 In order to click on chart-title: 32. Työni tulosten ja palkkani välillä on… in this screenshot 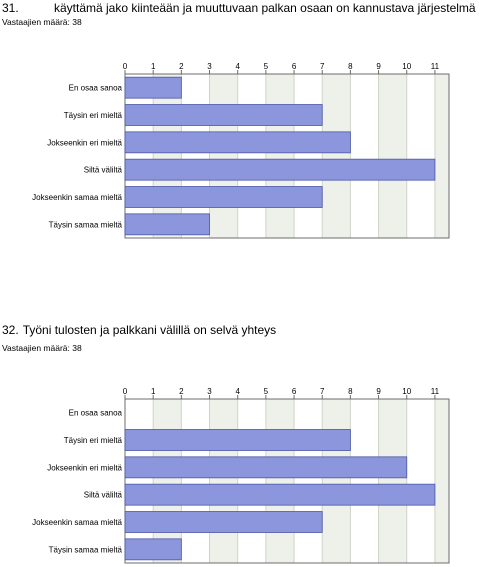, I will do `click(139, 330)`.